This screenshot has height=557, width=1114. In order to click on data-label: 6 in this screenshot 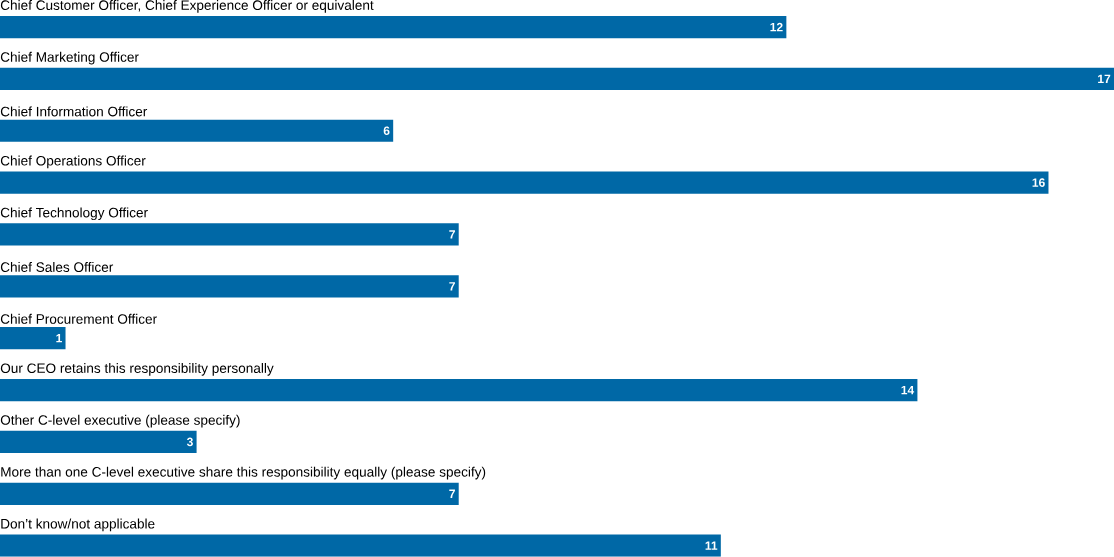, I will do `click(386, 131)`.